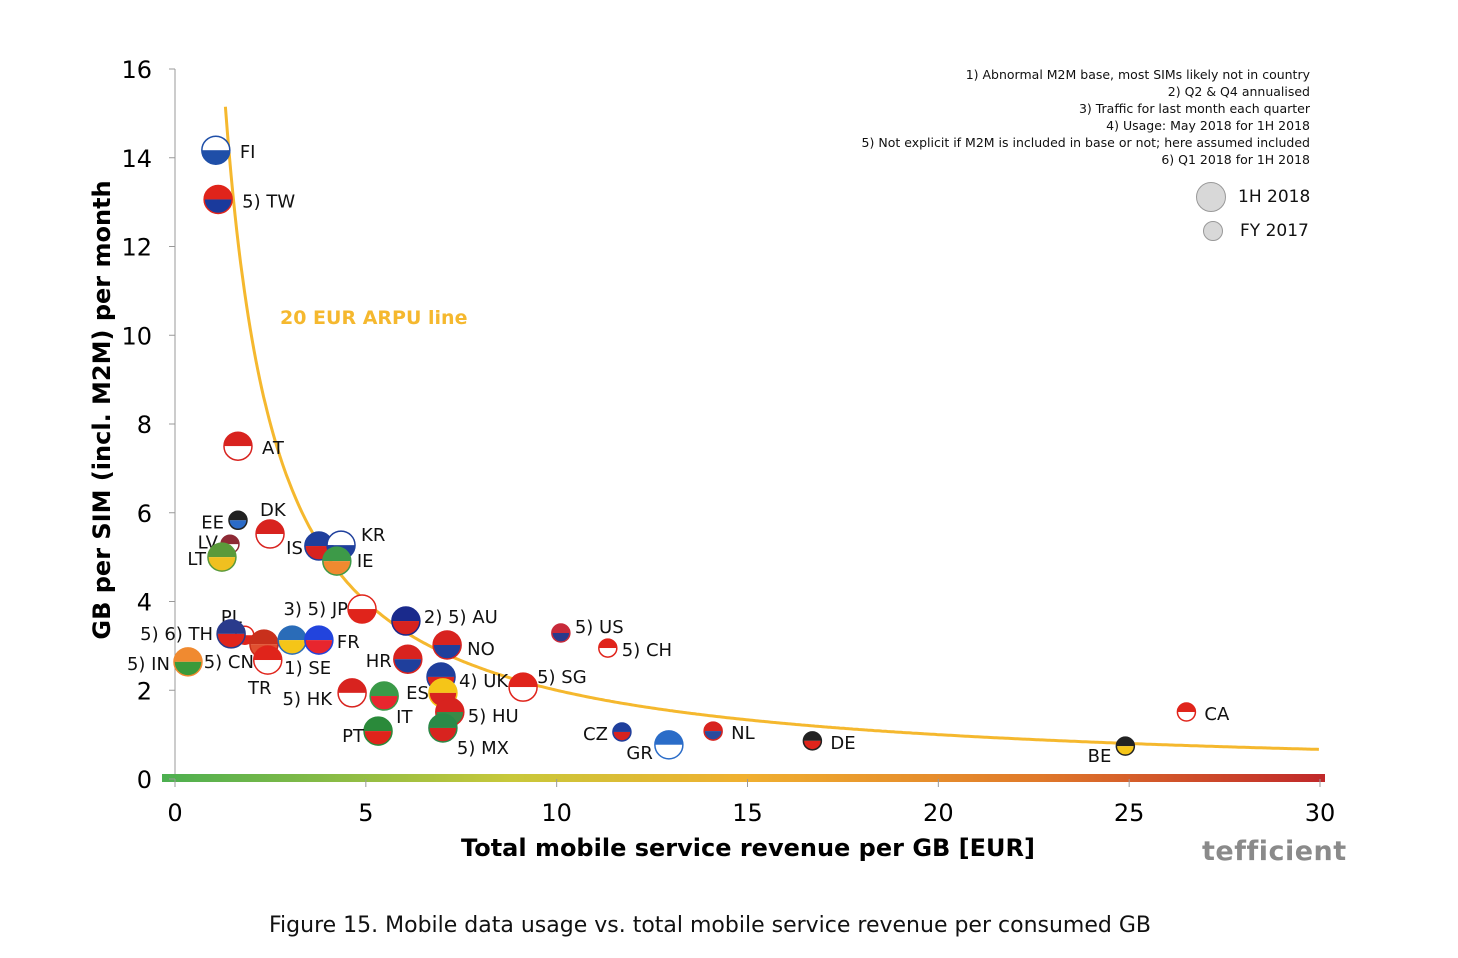 This screenshot has height=958, width=1458. What do you see at coordinates (197, 559) in the screenshot?
I see `point-label: LT` at bounding box center [197, 559].